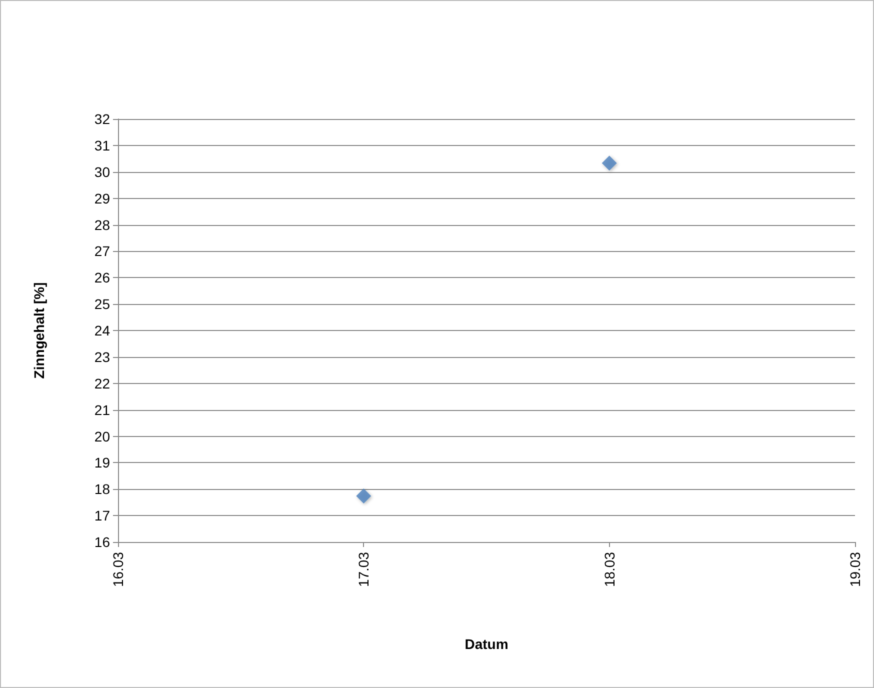  What do you see at coordinates (855, 570) in the screenshot?
I see `x-tick-label: 19.03` at bounding box center [855, 570].